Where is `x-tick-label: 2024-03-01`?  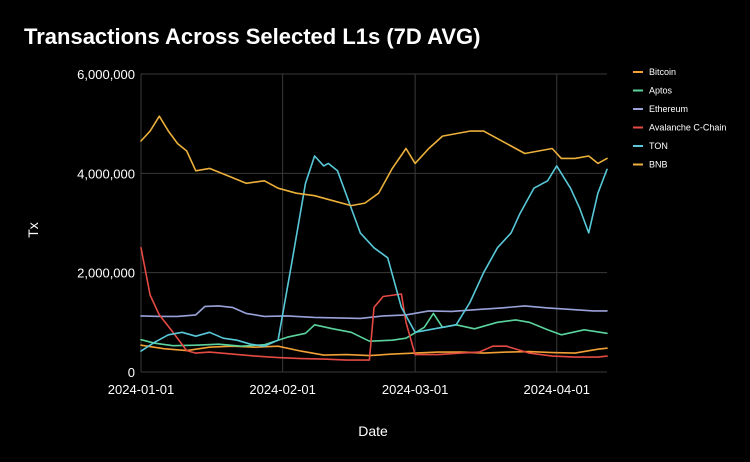 x-tick-label: 2024-03-01 is located at coordinates (415, 389).